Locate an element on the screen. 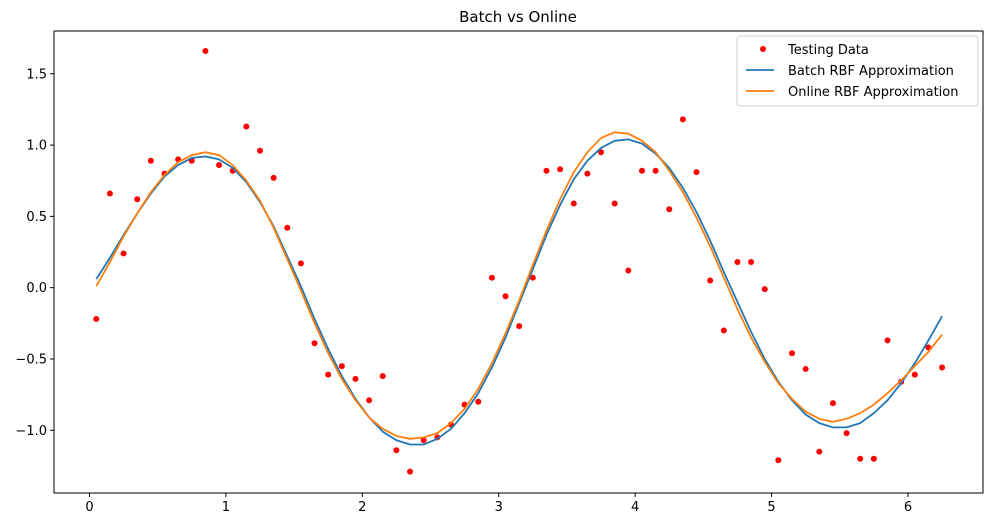  legend-marker-scatter is located at coordinates (763, 49).